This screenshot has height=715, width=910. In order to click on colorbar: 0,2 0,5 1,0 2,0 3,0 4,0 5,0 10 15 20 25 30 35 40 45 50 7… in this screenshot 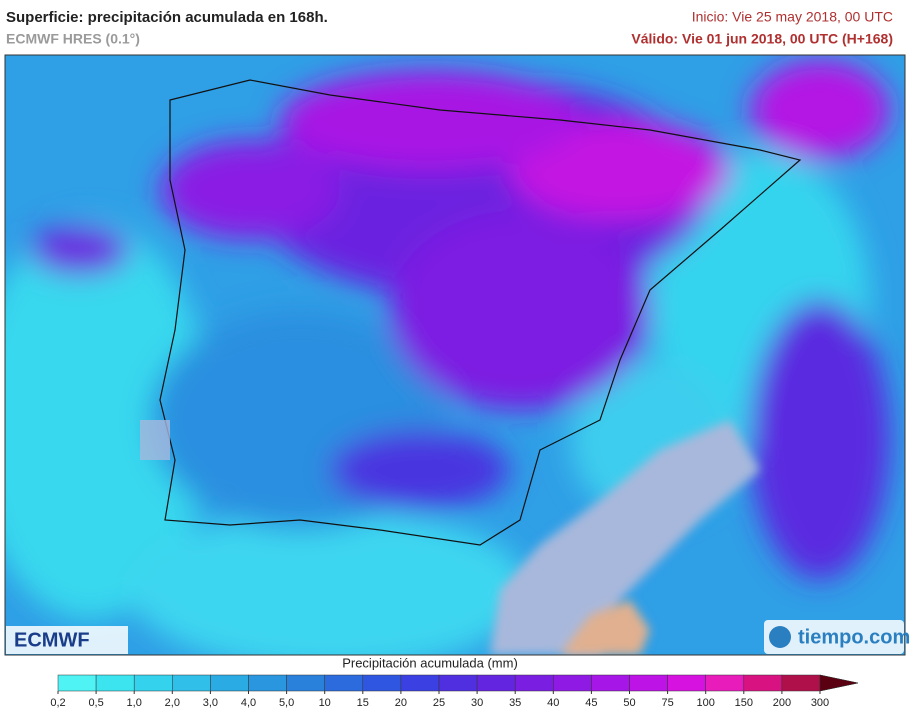, I will do `click(454, 691)`.